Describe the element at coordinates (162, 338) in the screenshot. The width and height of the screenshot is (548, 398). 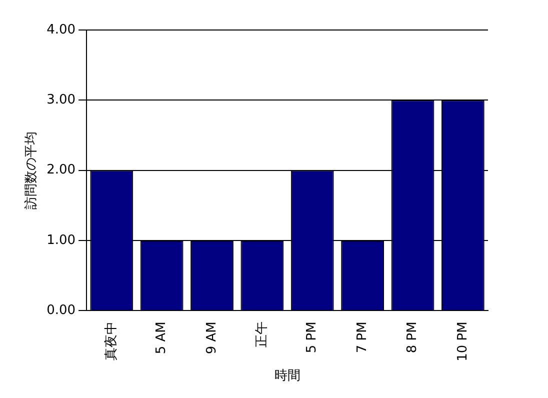
I see `x-tick-label: 5 AM` at that location.